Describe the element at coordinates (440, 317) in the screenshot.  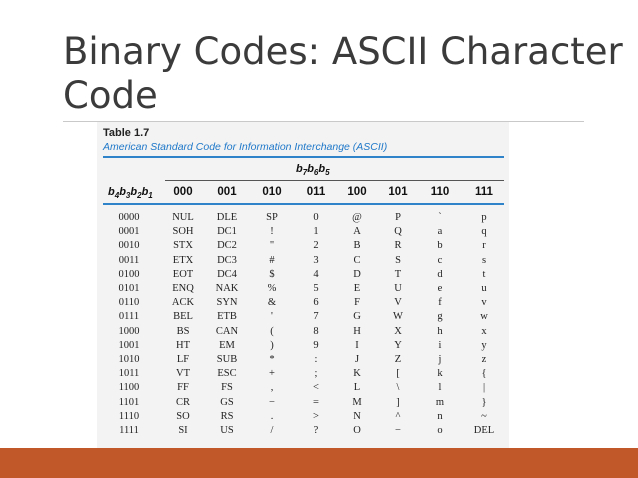
I see `table-cell: g` at that location.